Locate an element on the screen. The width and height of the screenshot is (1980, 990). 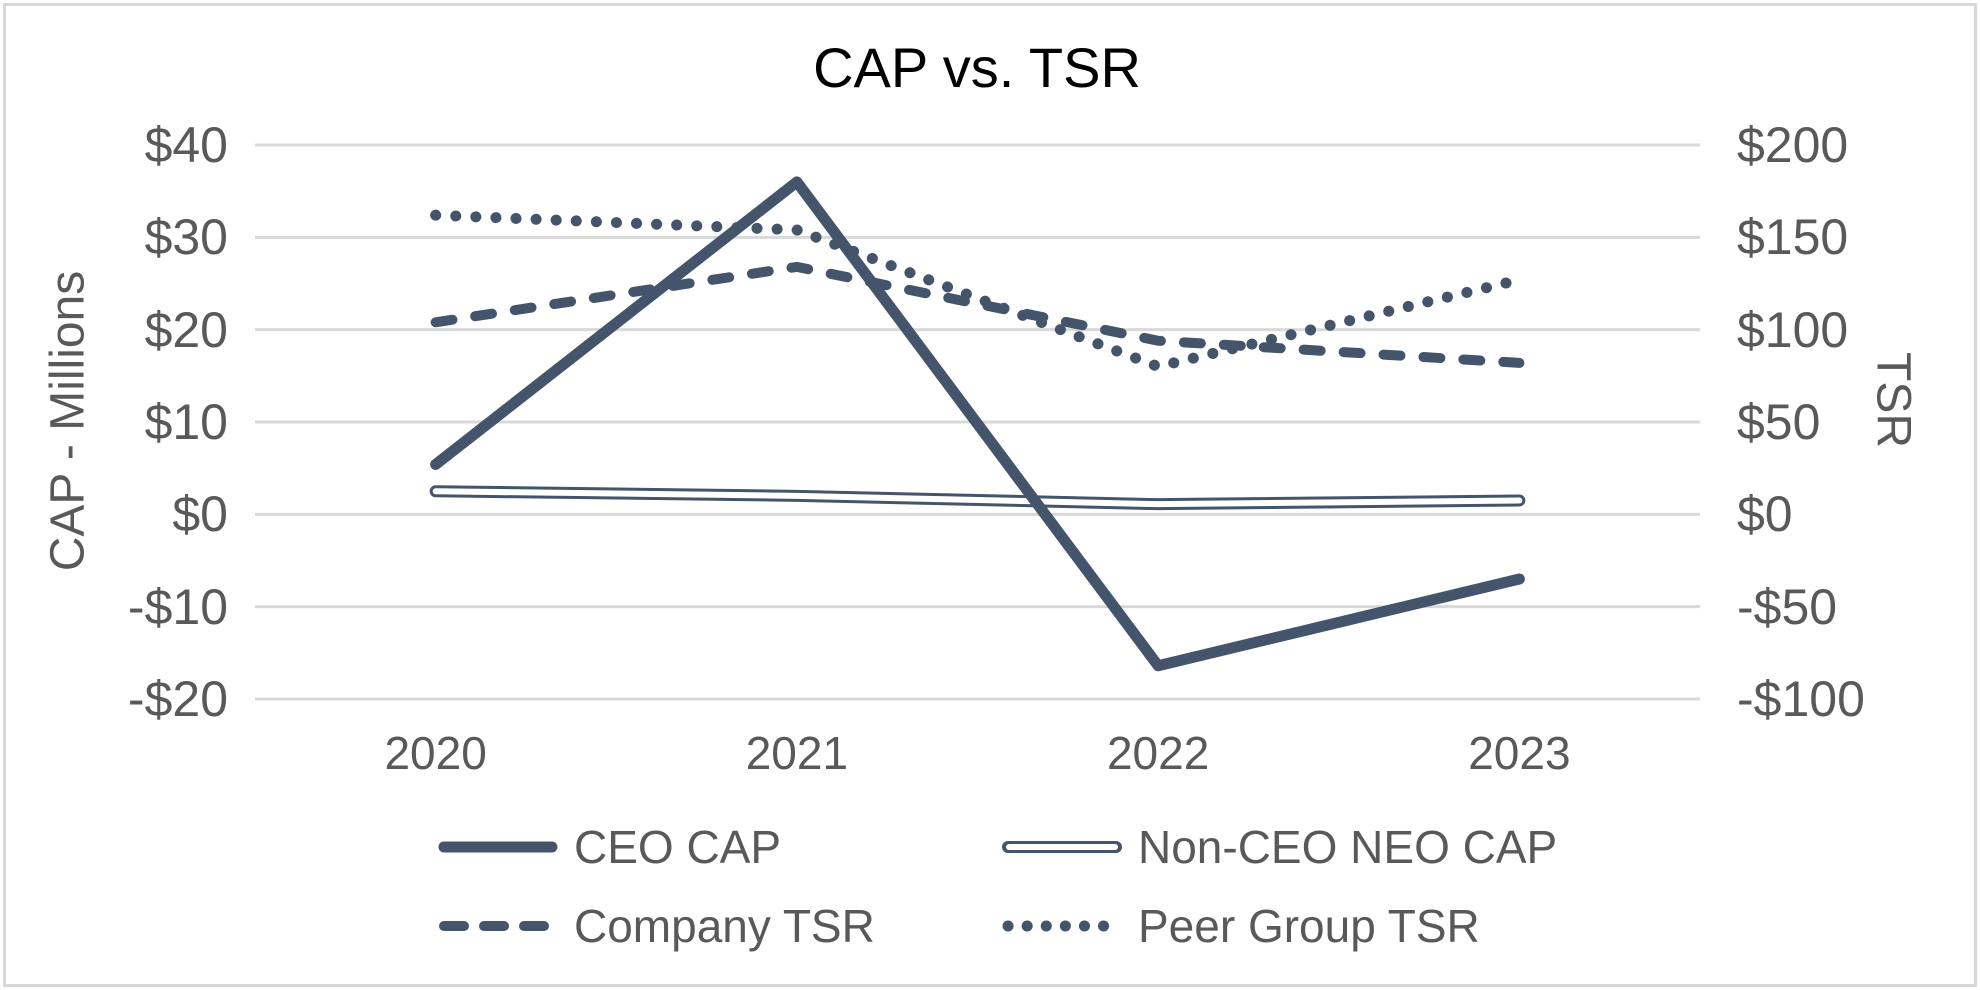
right-axis-tick-label: -$100 is located at coordinates (1801, 699).